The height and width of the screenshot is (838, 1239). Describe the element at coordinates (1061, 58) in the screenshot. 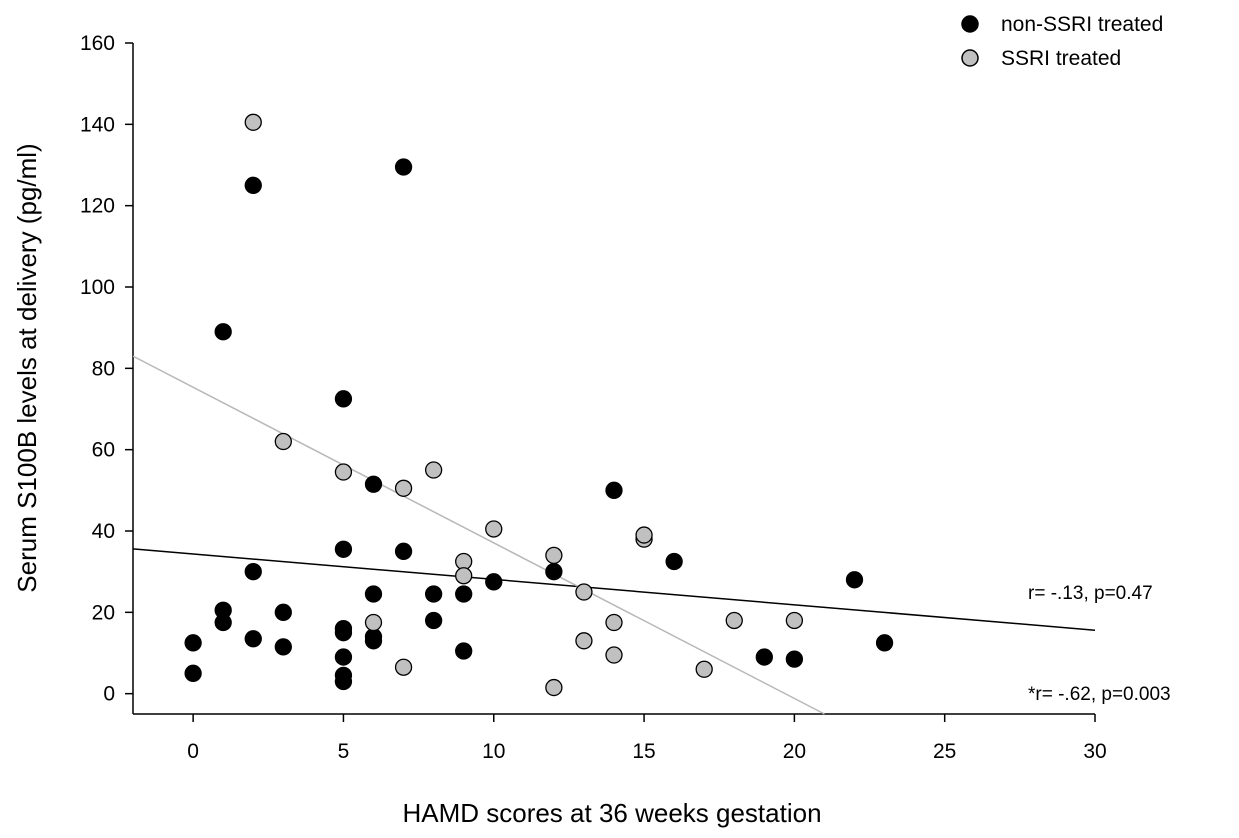

I see `legend-label-ssri: SSRI treated` at that location.